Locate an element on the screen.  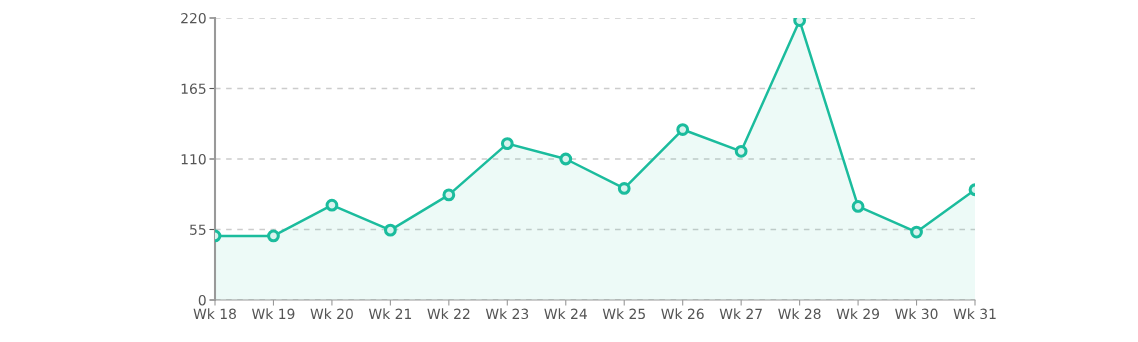
x-tick-label: Wk 30 is located at coordinates (916, 314).